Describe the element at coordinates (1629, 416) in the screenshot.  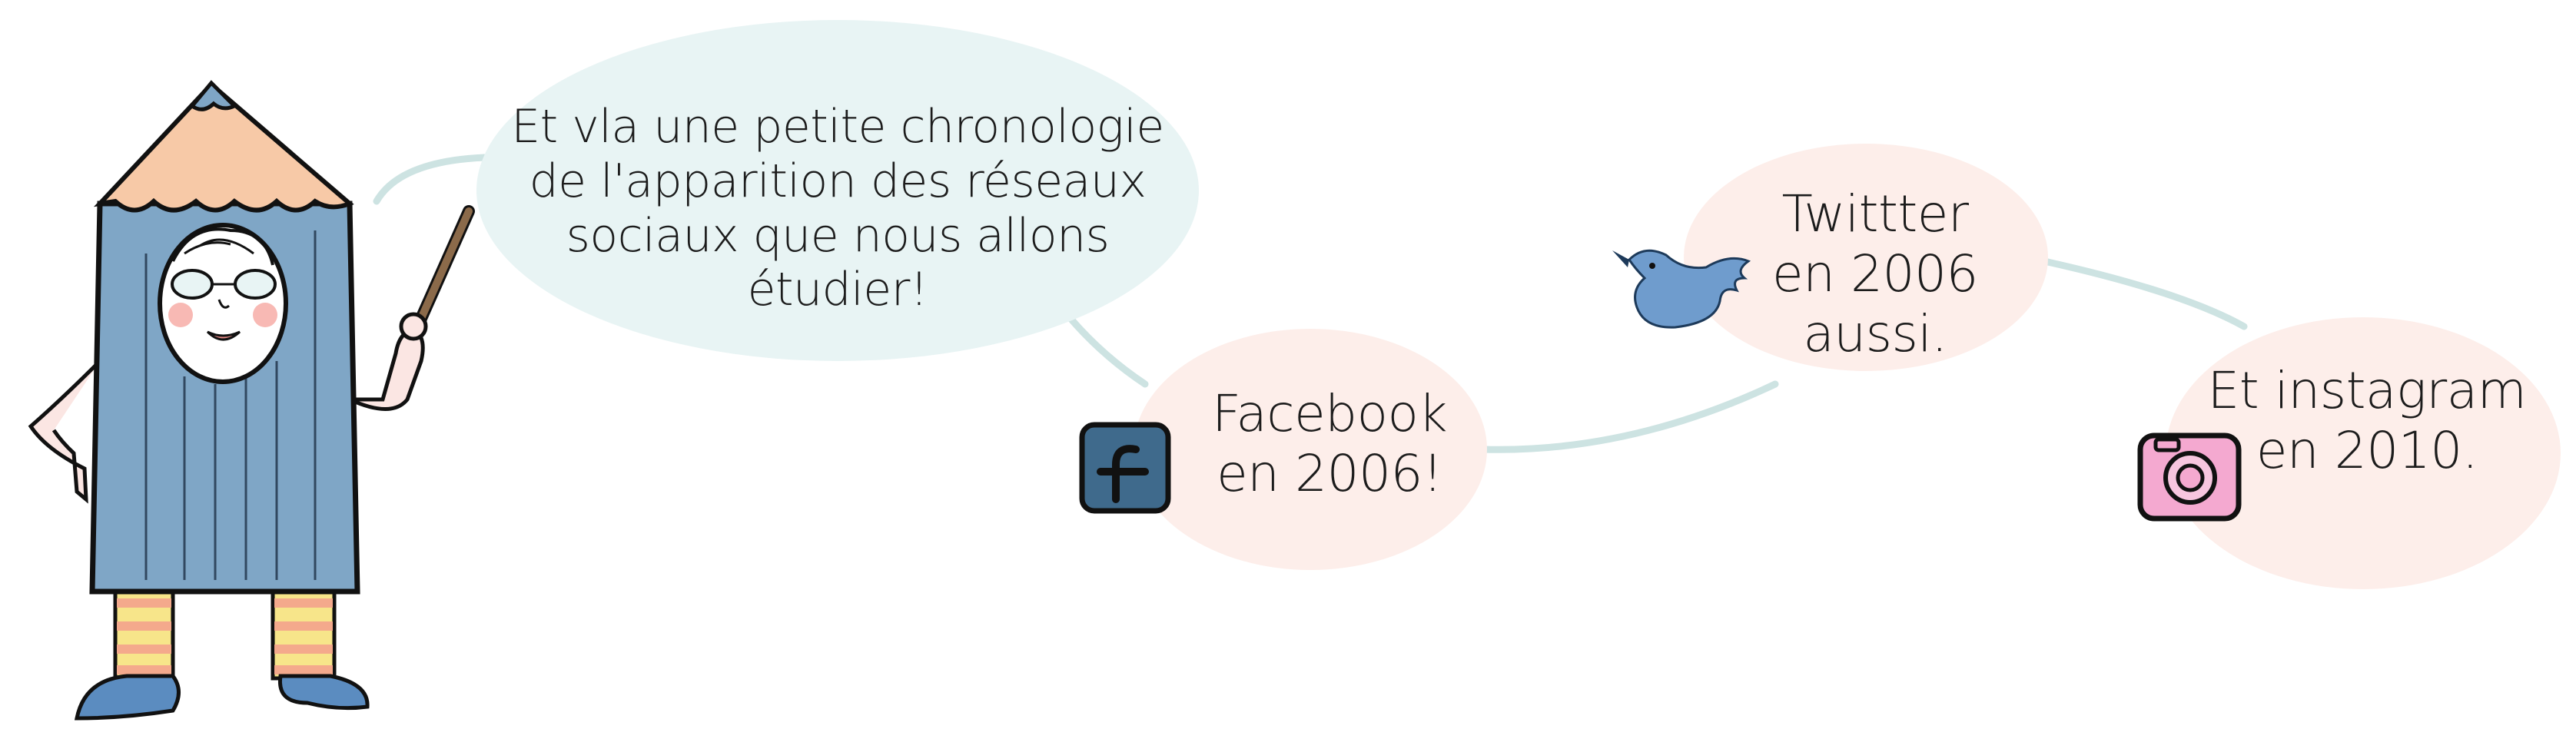
I see `connector-facebook-to-twitter` at that location.